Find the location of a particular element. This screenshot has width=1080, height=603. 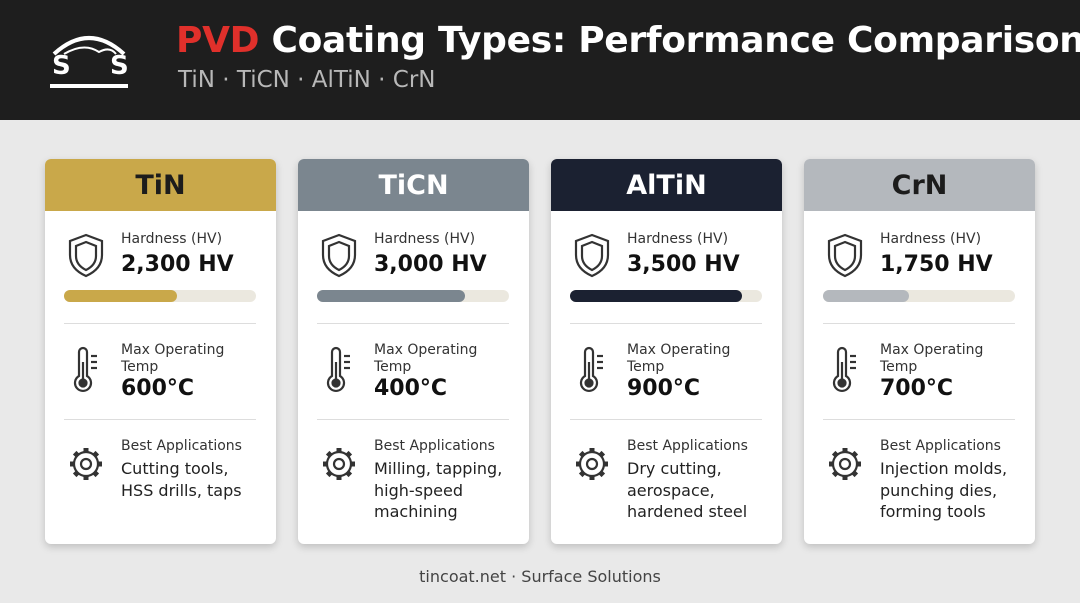

logo: S S is located at coordinates (89, 62).